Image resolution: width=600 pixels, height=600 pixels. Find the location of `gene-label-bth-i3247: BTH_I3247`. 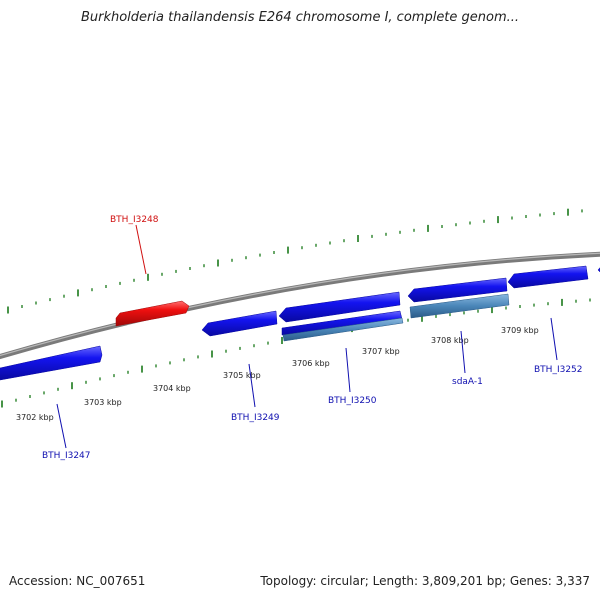

gene-label-bth-i3247: BTH_I3247 is located at coordinates (66, 456).